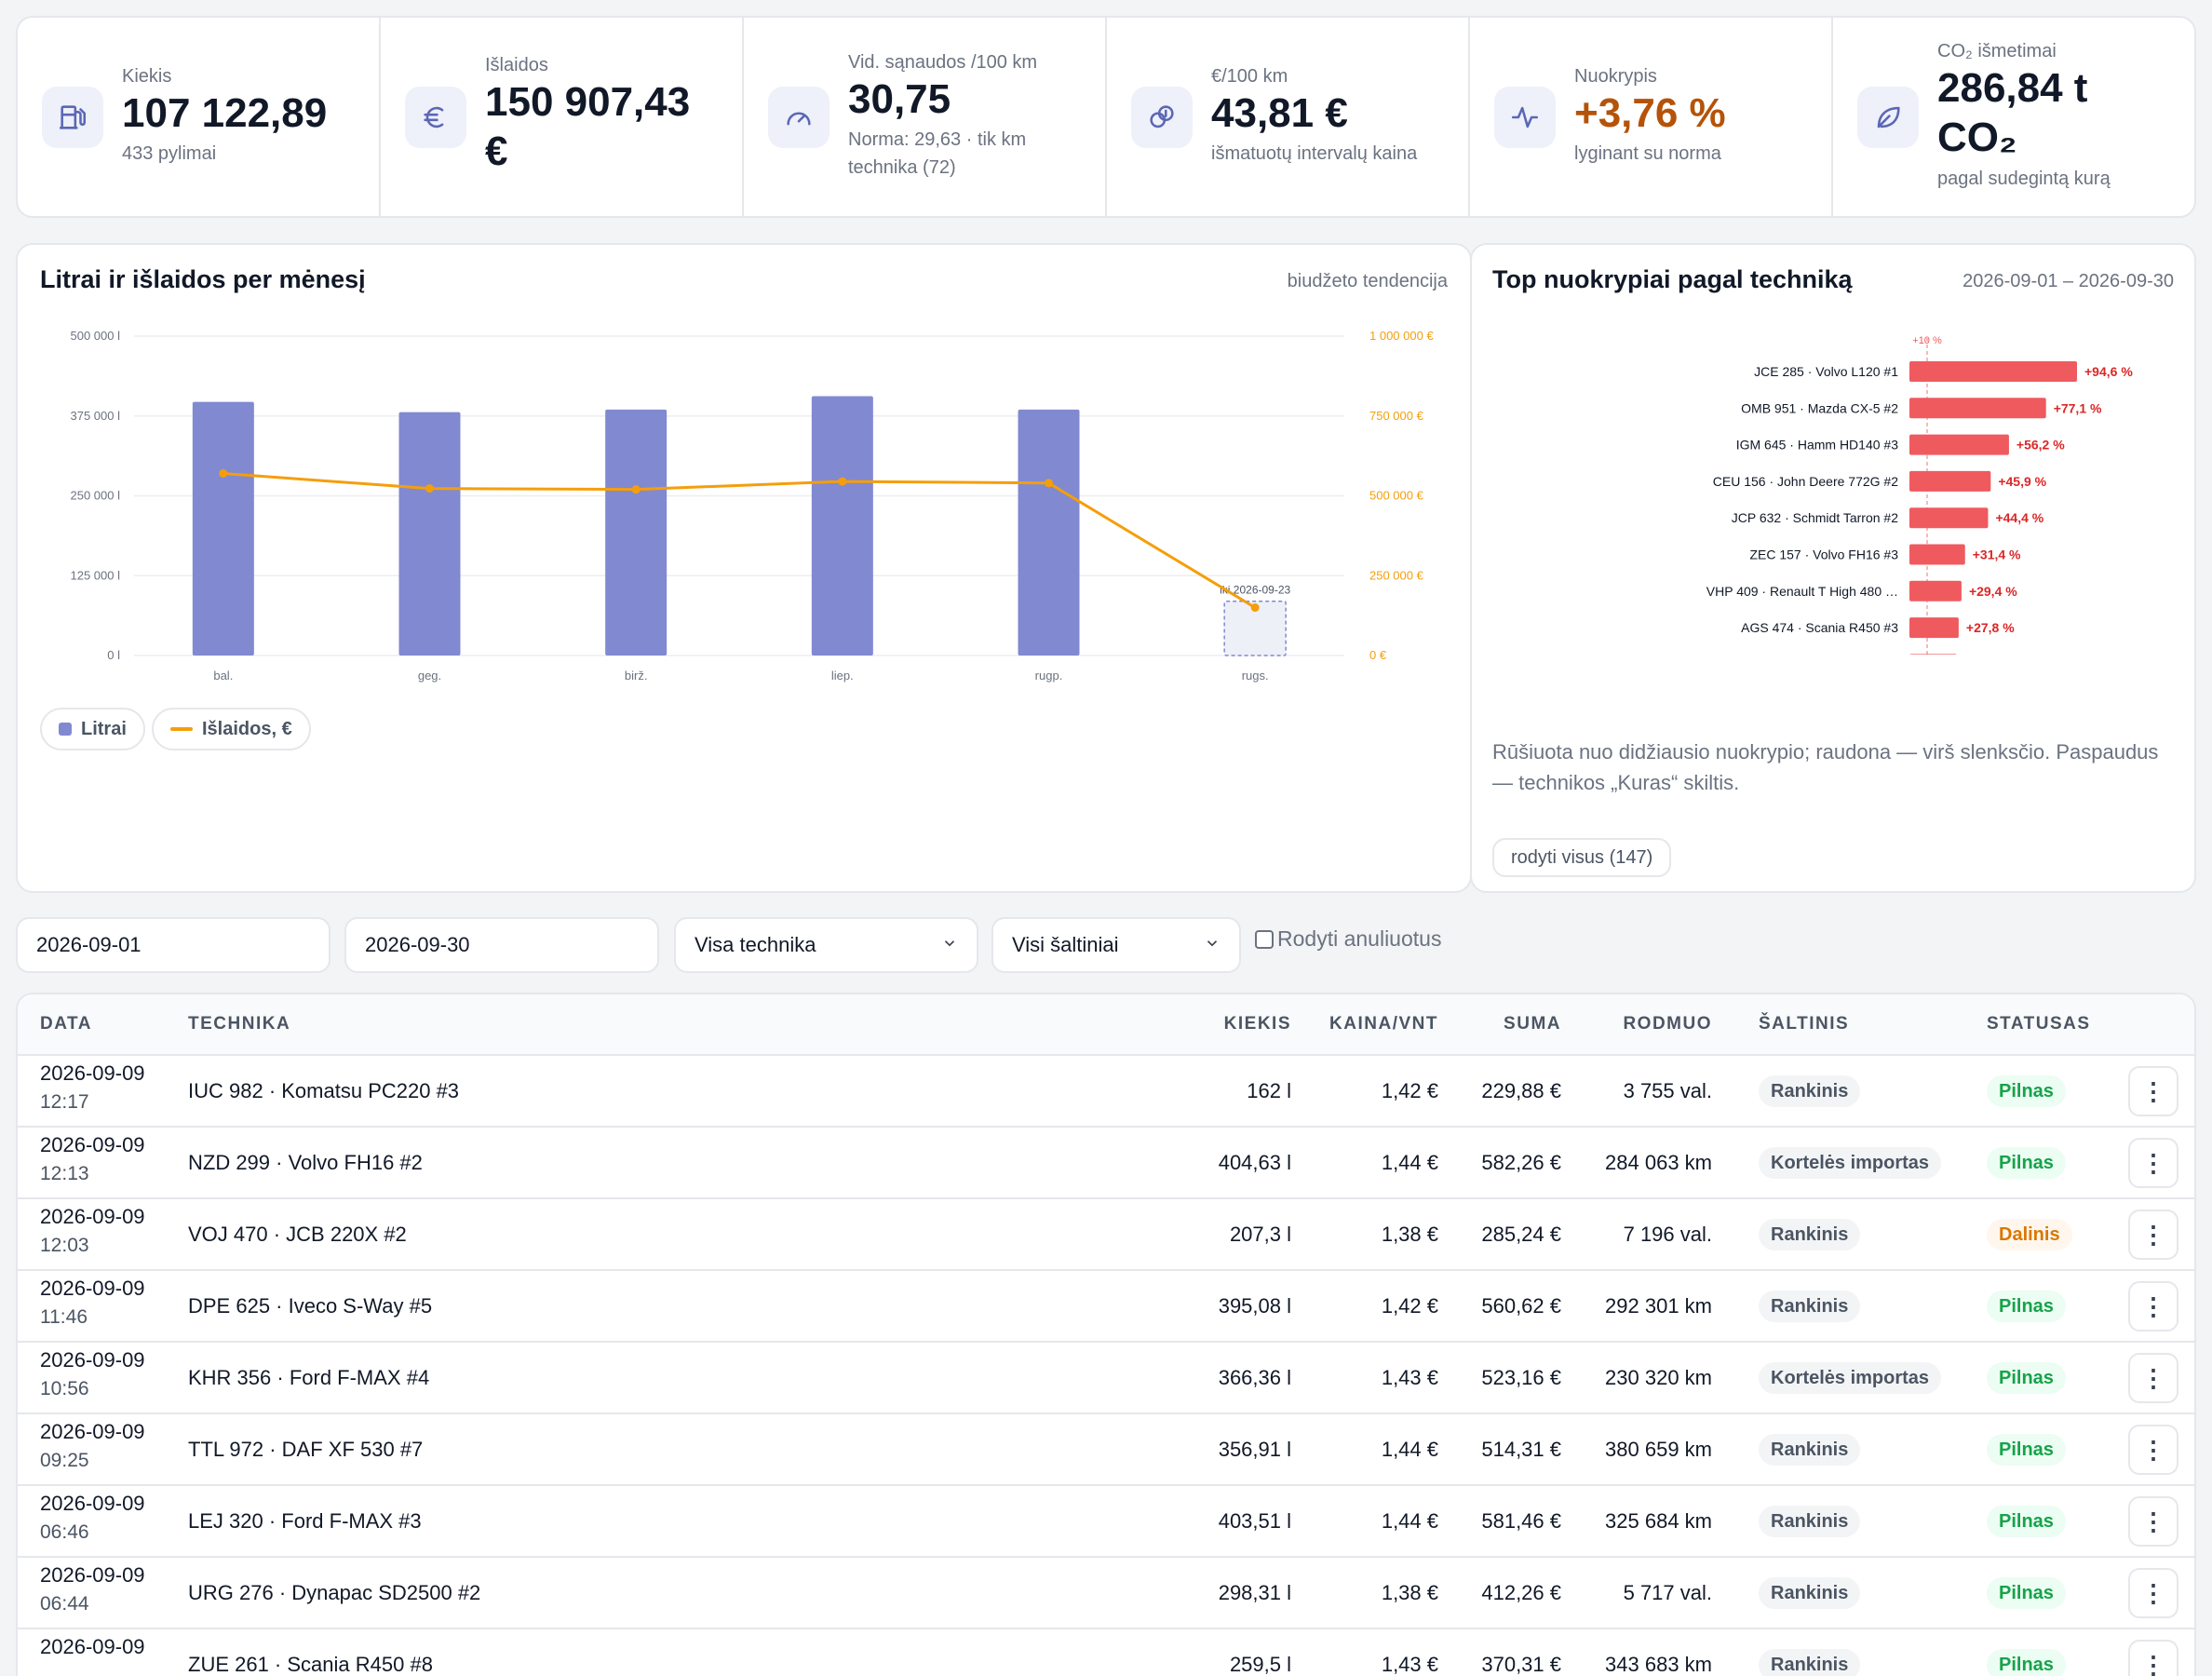  What do you see at coordinates (310, 1665) in the screenshot?
I see `cell-equipment: ZUE 261 · Scania R450 #8` at bounding box center [310, 1665].